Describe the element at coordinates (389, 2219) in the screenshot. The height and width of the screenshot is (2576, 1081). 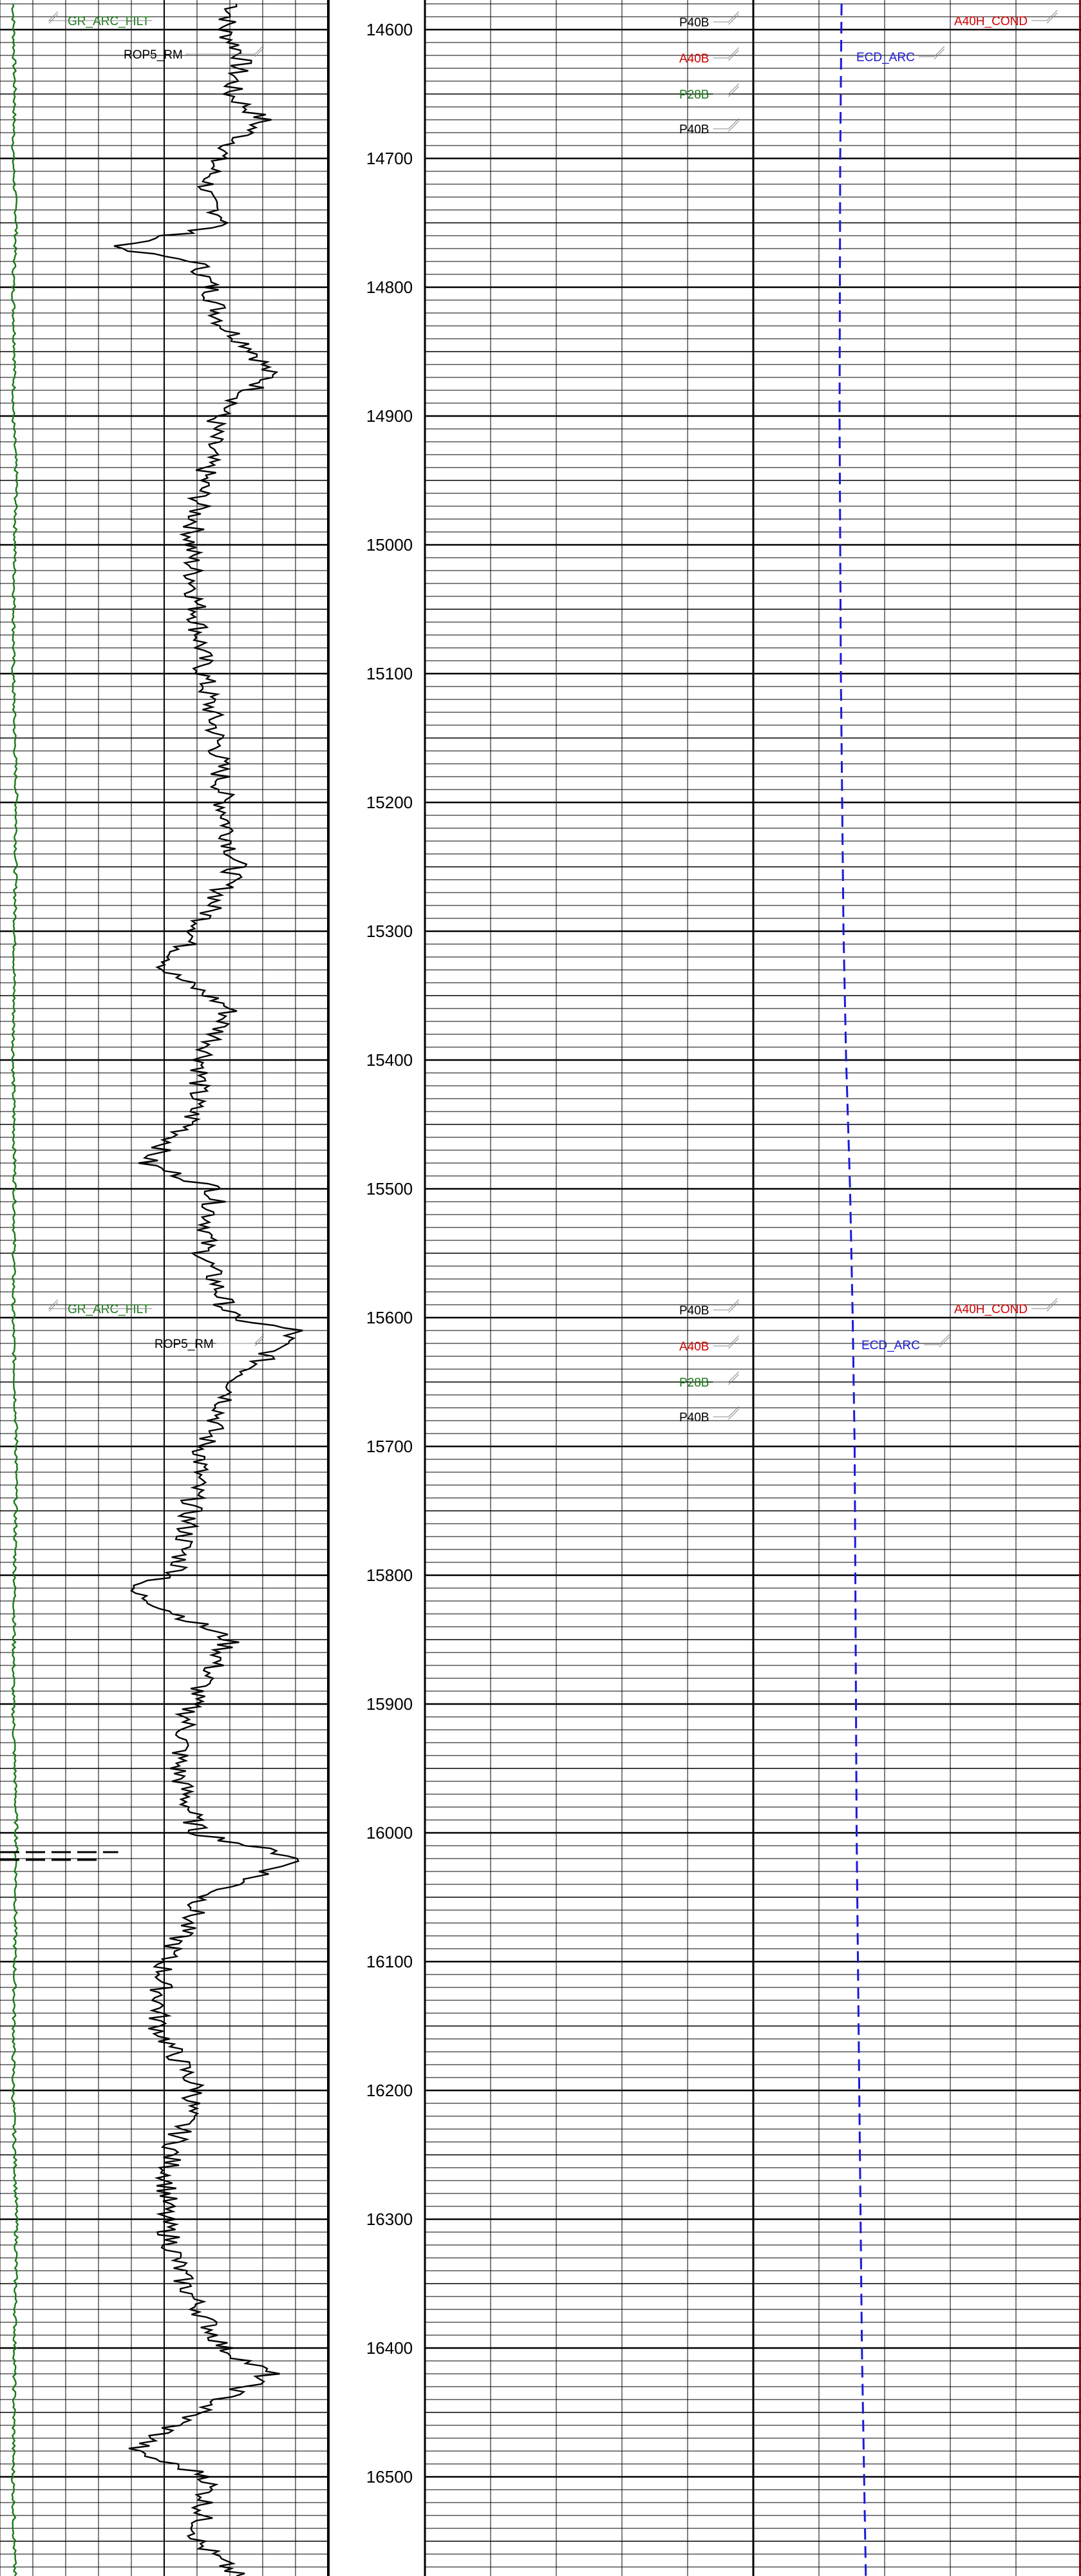
I see `depth-tick-label: 16300` at that location.